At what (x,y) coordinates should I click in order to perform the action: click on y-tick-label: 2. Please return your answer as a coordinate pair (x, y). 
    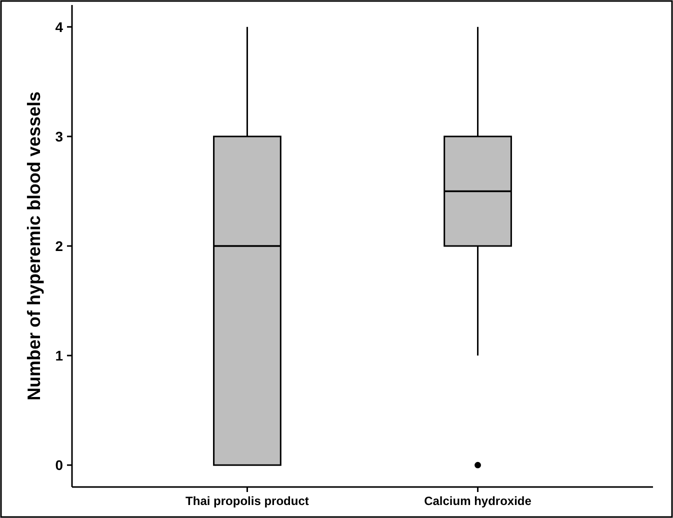
    Looking at the image, I should click on (59, 246).